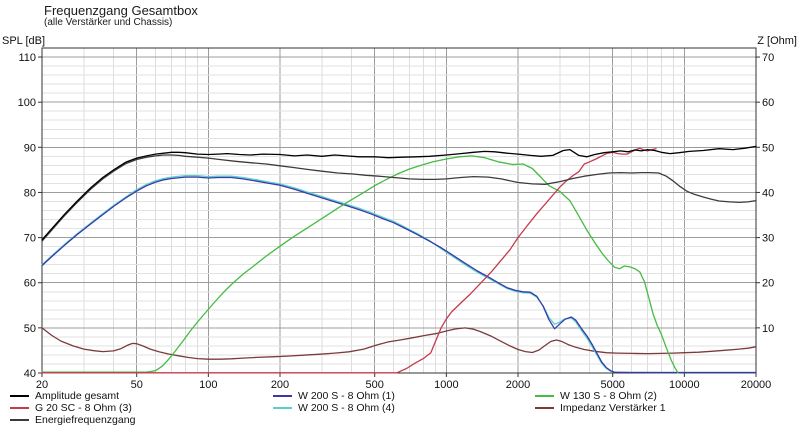  Describe the element at coordinates (768, 239) in the screenshot. I see `svg-text: 30` at that location.